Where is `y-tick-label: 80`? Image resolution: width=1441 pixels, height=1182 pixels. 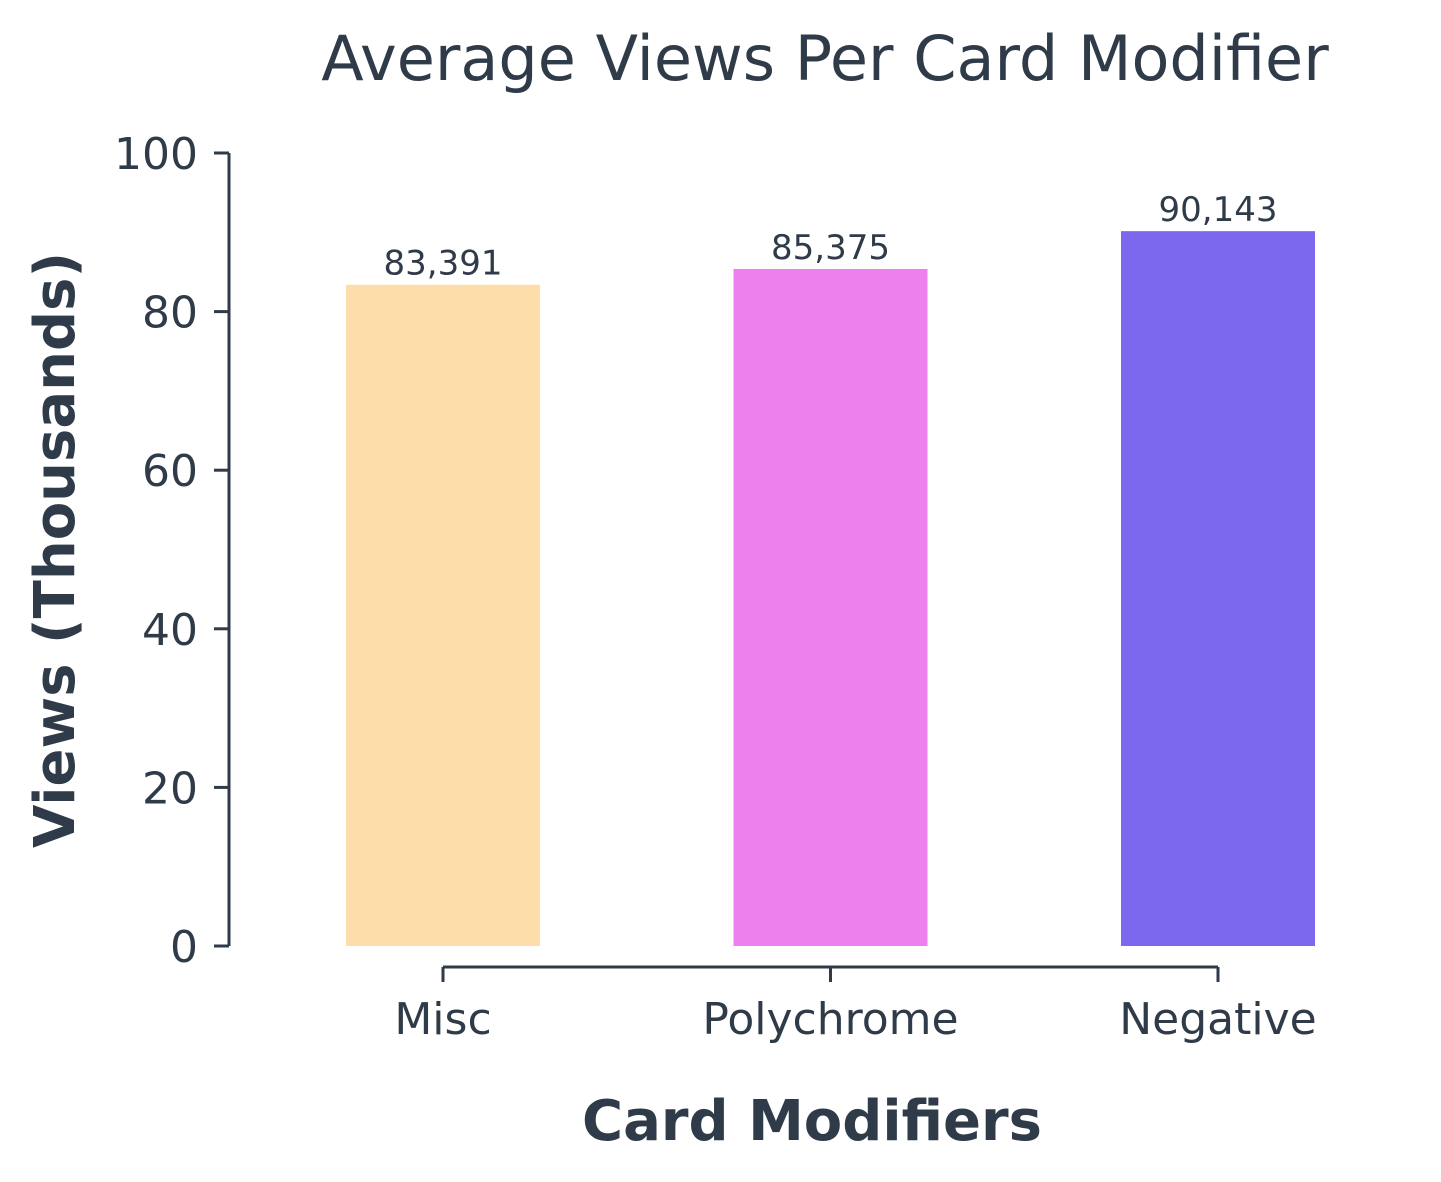
y-tick-label: 80 is located at coordinates (170, 313).